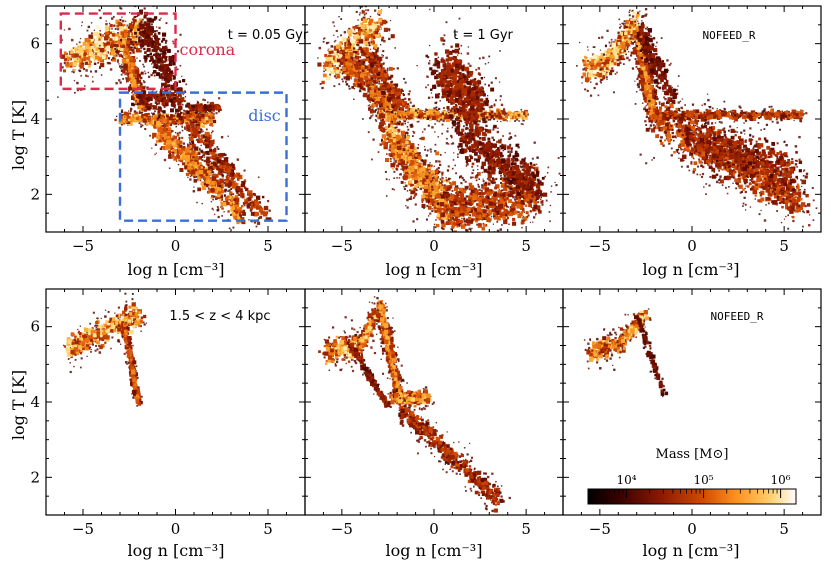 The width and height of the screenshot is (831, 573). Describe the element at coordinates (784, 246) in the screenshot. I see `xtick-label-top-right-2: 5` at that location.